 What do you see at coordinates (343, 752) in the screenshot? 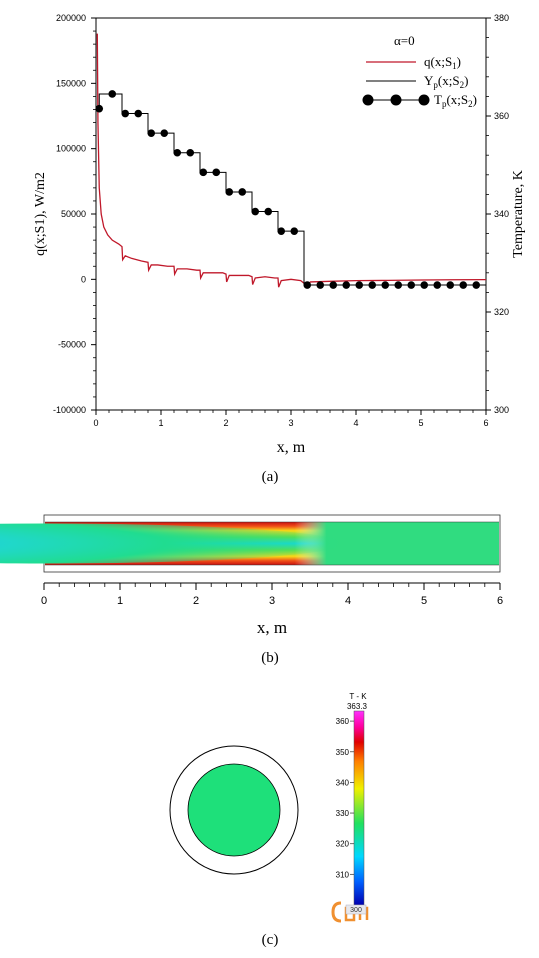
I see `colorbar-tick-label: 350` at bounding box center [343, 752].